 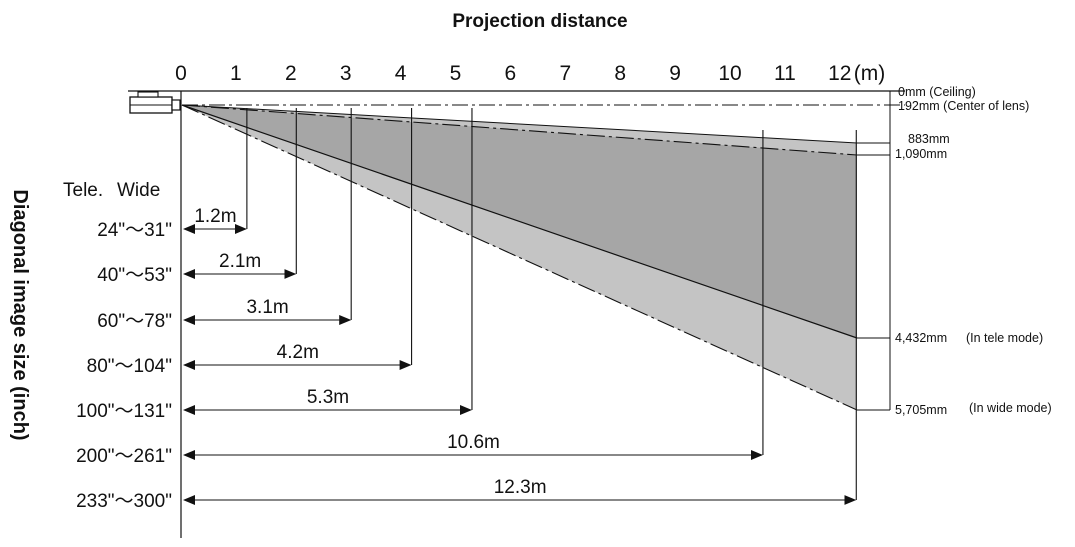 What do you see at coordinates (267, 307) in the screenshot?
I see `distance-value-label: 3.1m` at bounding box center [267, 307].